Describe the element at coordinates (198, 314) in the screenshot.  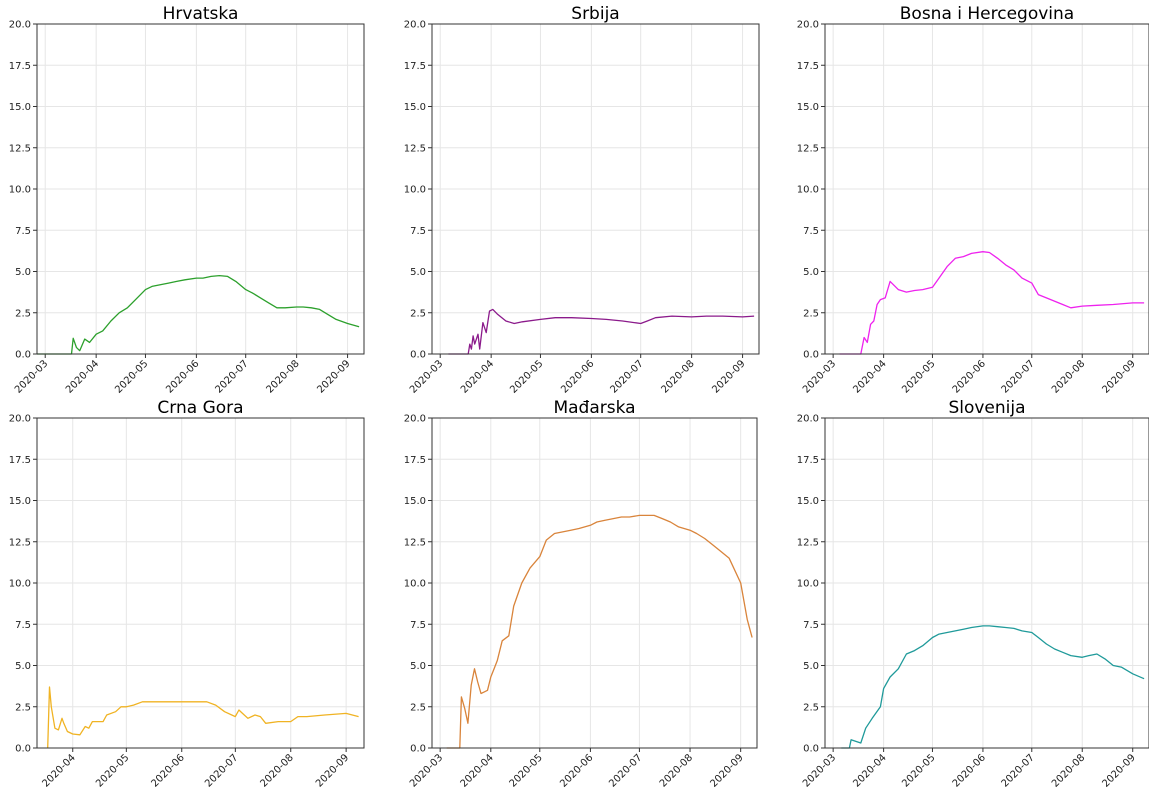
I see `series-line-hrvatska` at that location.